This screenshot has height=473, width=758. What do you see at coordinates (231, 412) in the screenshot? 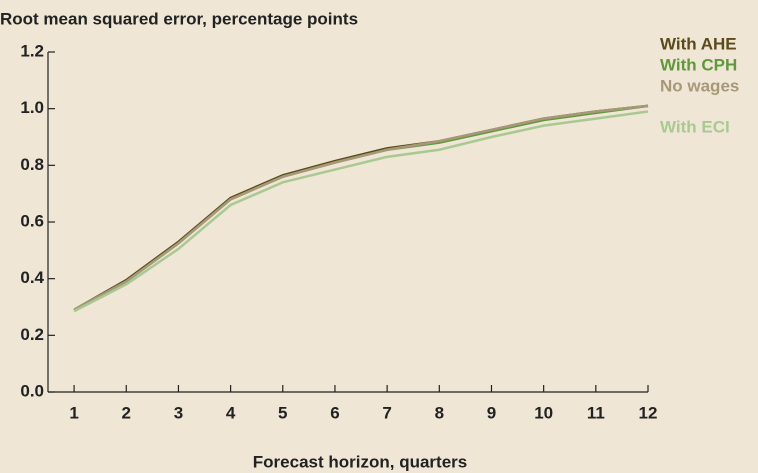
I see `x-tick-label: 4` at bounding box center [231, 412].